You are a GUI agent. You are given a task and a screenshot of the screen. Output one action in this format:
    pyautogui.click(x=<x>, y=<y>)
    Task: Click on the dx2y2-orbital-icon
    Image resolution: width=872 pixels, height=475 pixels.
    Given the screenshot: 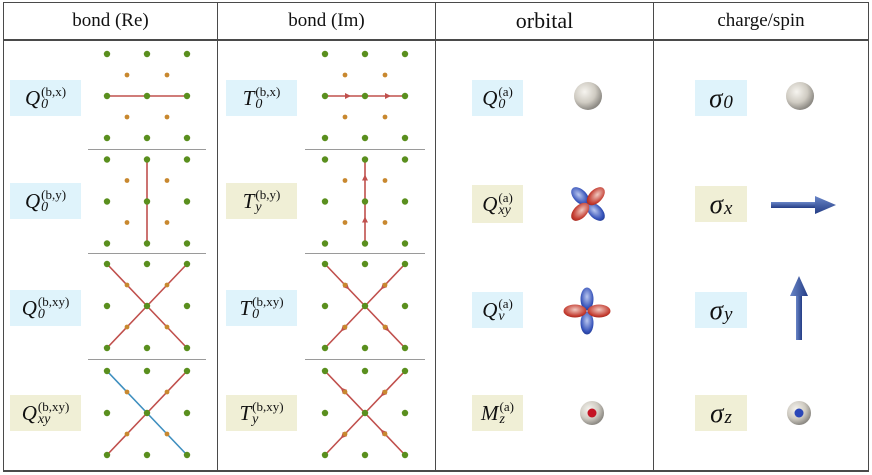 What is the action you would take?
    pyautogui.click(x=587, y=311)
    